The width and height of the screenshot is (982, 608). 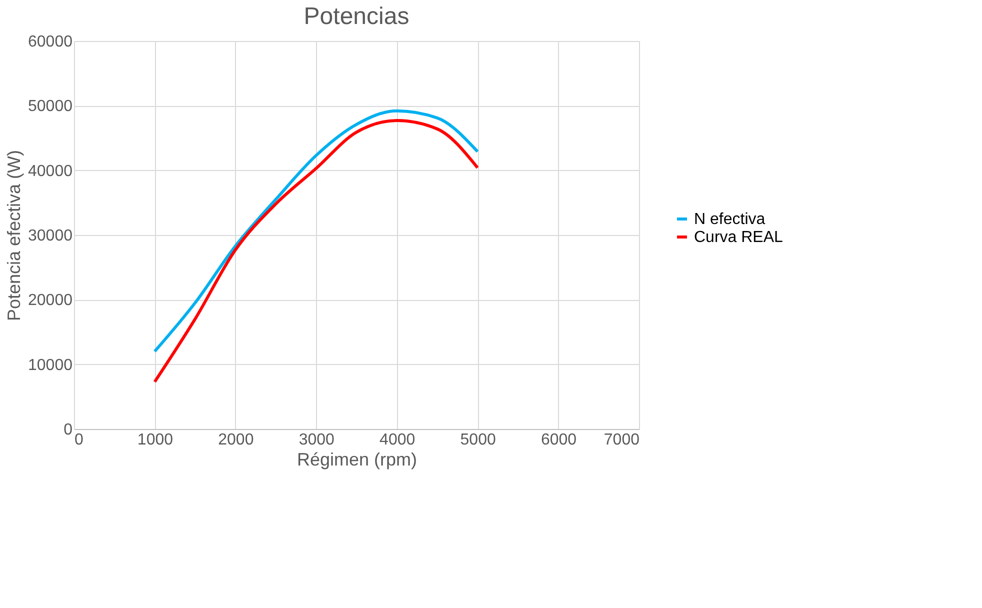 What do you see at coordinates (50, 171) in the screenshot?
I see `y-tick-label: 40000` at bounding box center [50, 171].